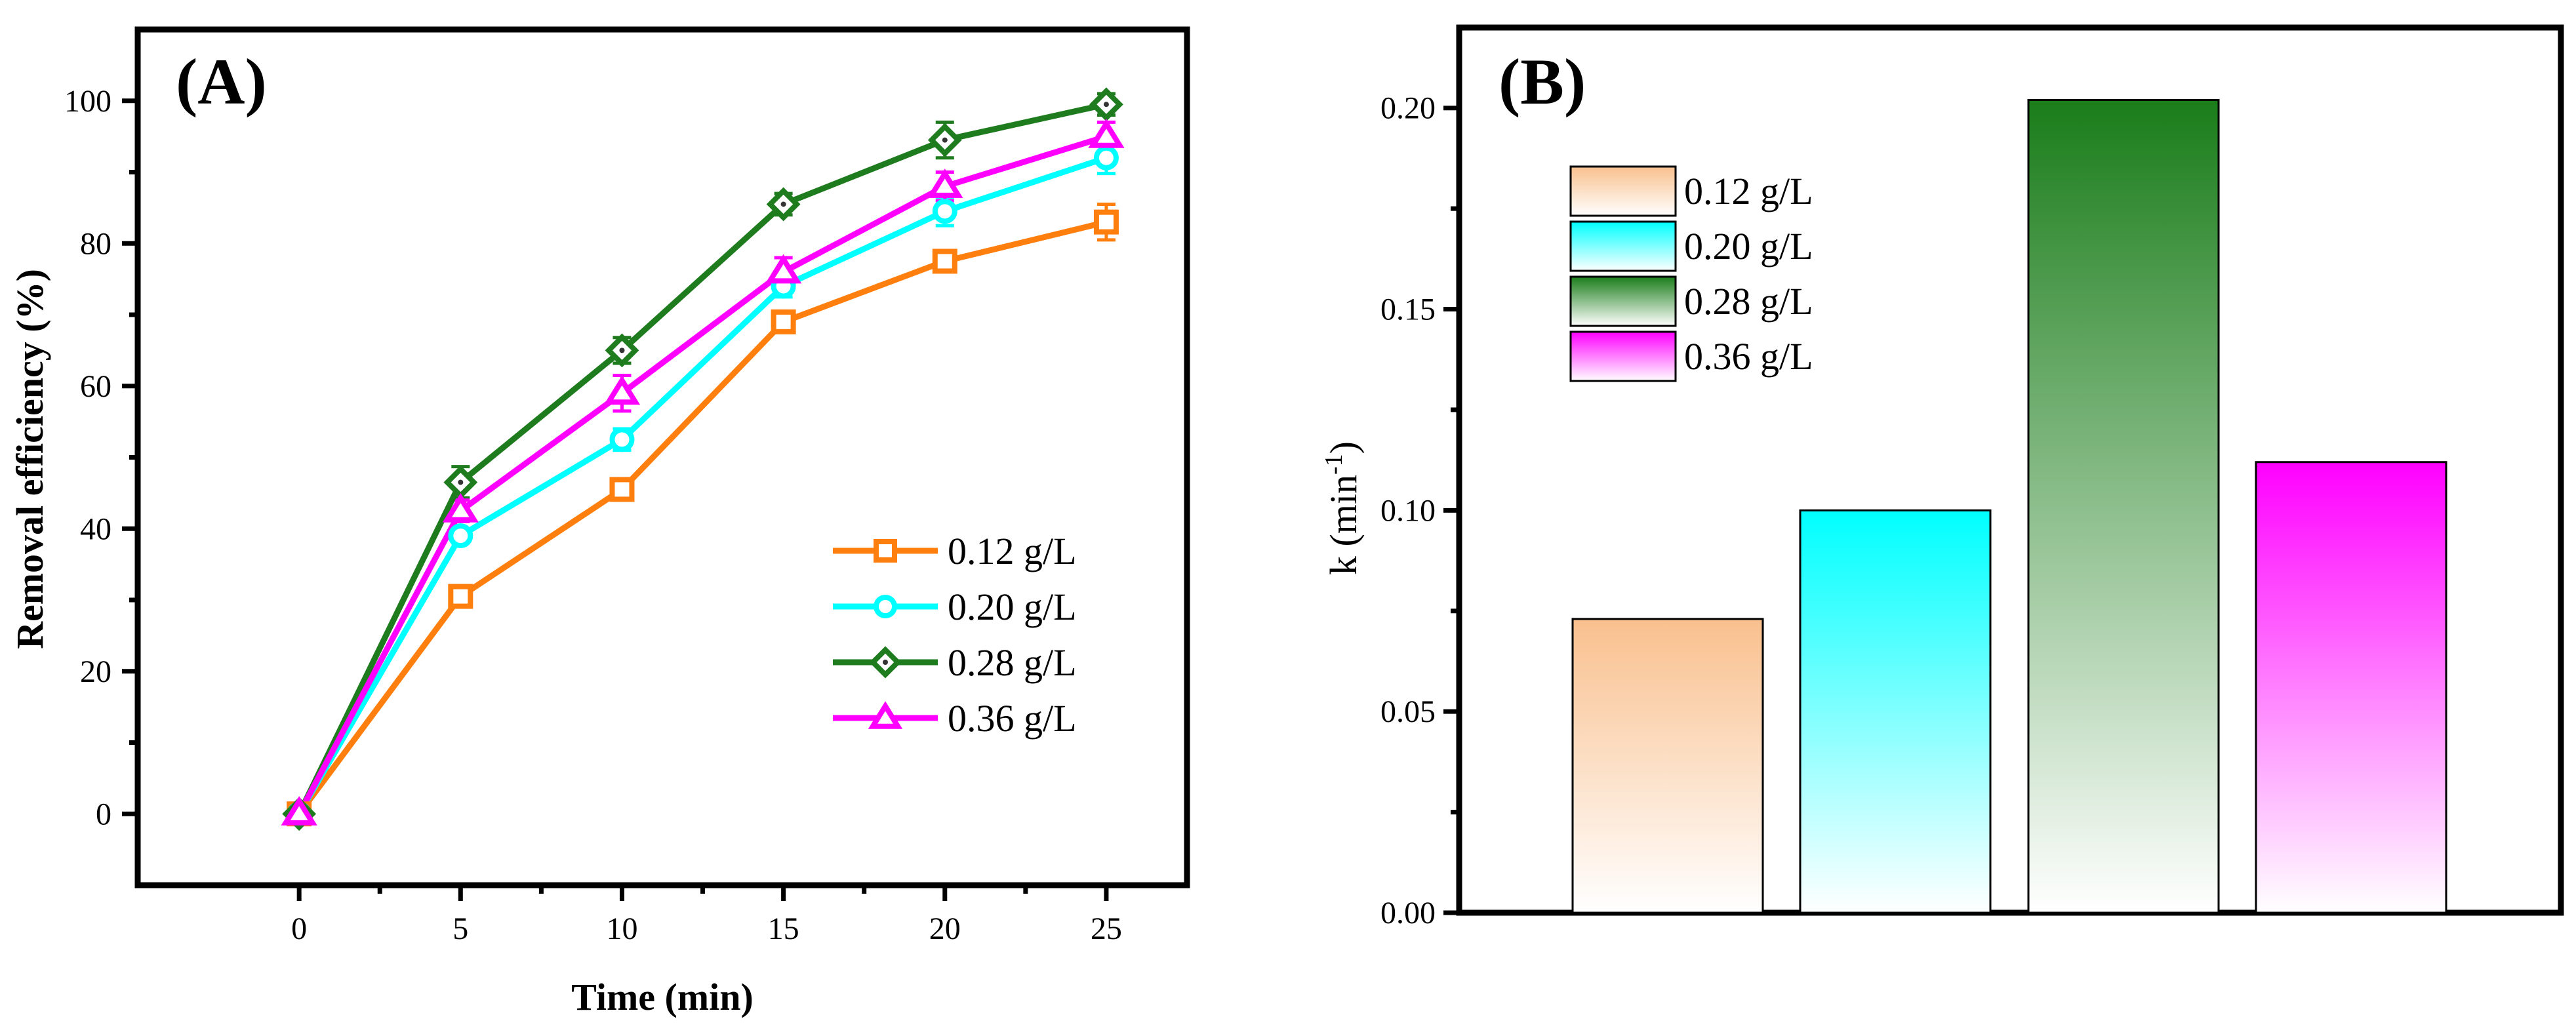  What do you see at coordinates (103, 814) in the screenshot?
I see `y-tick-label: 0` at bounding box center [103, 814].